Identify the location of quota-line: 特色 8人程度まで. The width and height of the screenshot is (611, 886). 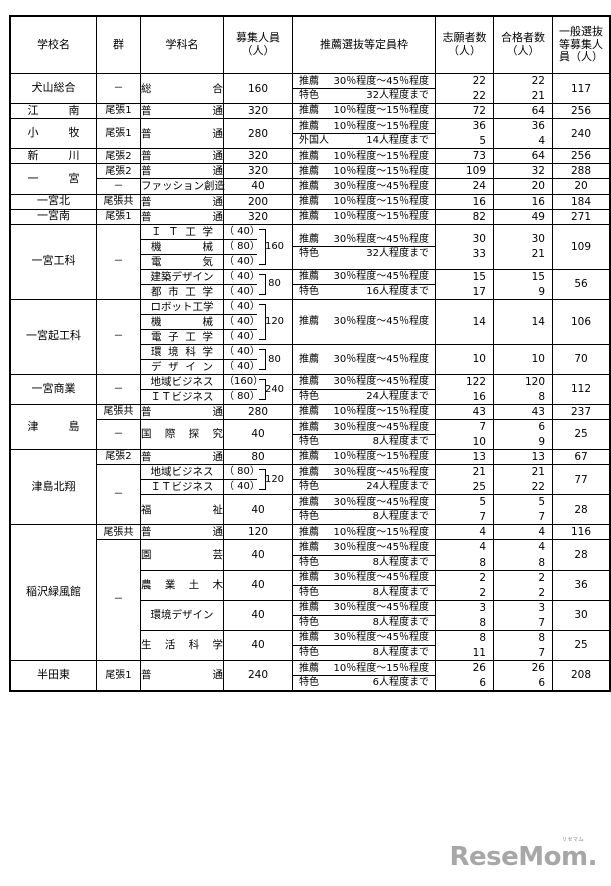
(364, 593).